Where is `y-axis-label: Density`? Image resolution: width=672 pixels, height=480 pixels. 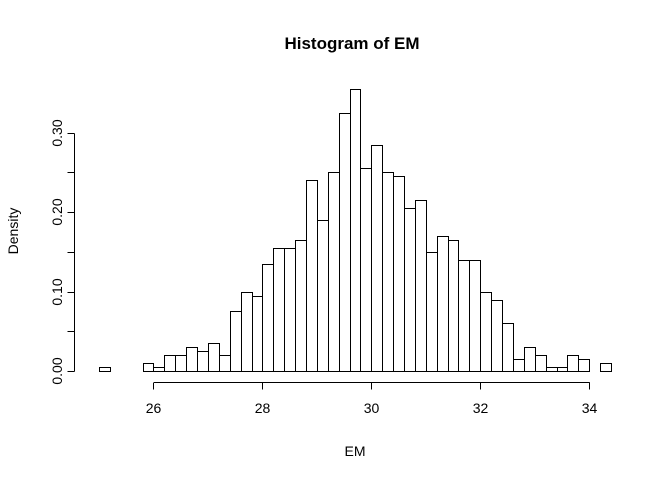
y-axis-label: Density is located at coordinates (13, 231).